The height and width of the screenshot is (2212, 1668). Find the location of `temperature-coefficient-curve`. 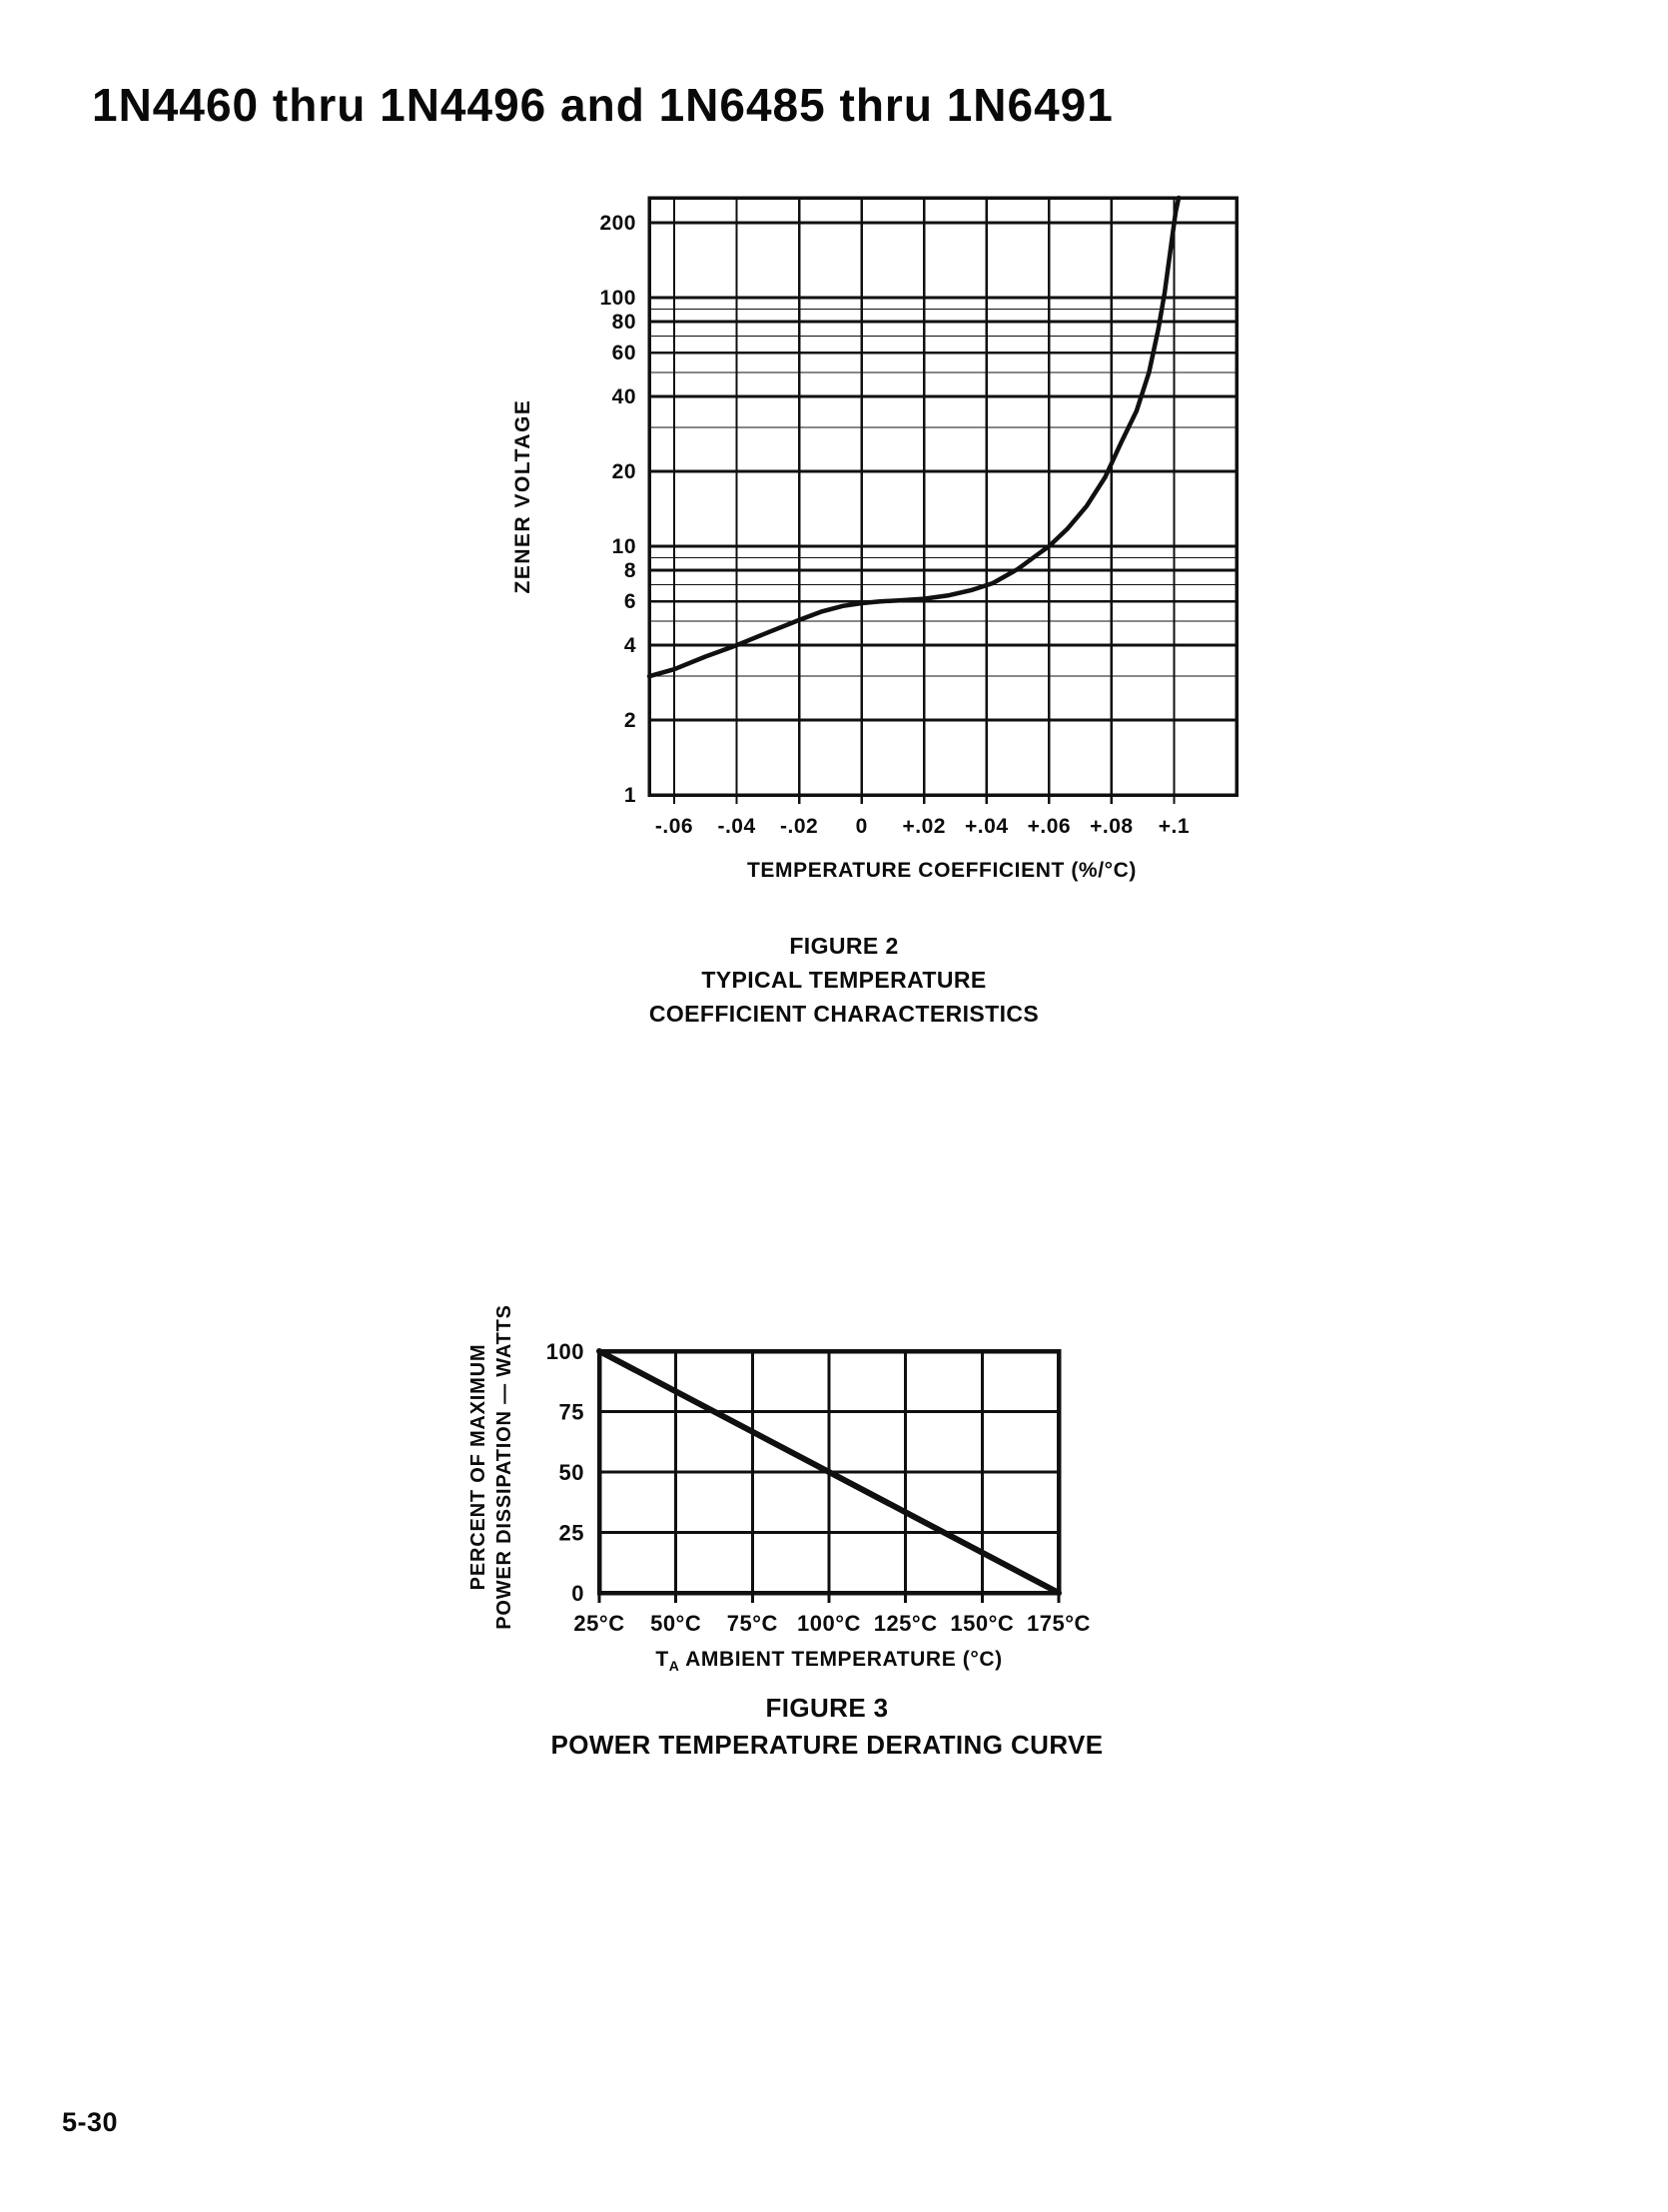

temperature-coefficient-curve is located at coordinates (914, 437).